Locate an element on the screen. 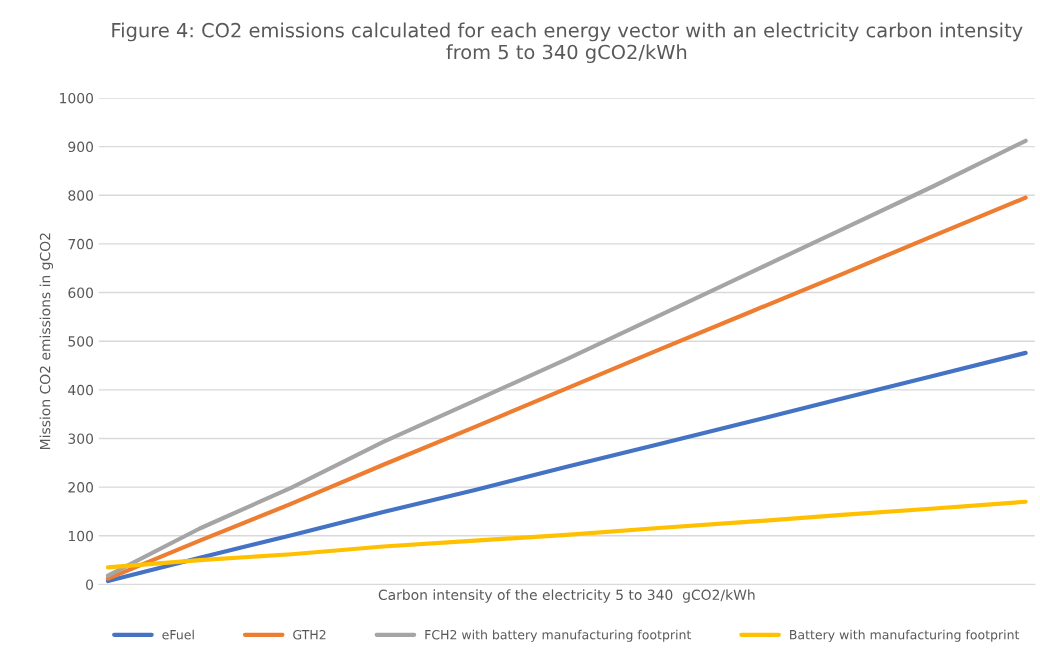  legend-label: GTH2 is located at coordinates (309, 634).